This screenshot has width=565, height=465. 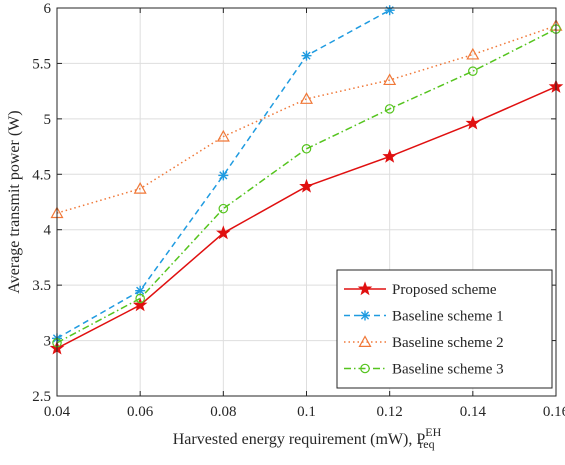 What do you see at coordinates (140, 412) in the screenshot?
I see `x-tick-label: 0.06` at bounding box center [140, 412].